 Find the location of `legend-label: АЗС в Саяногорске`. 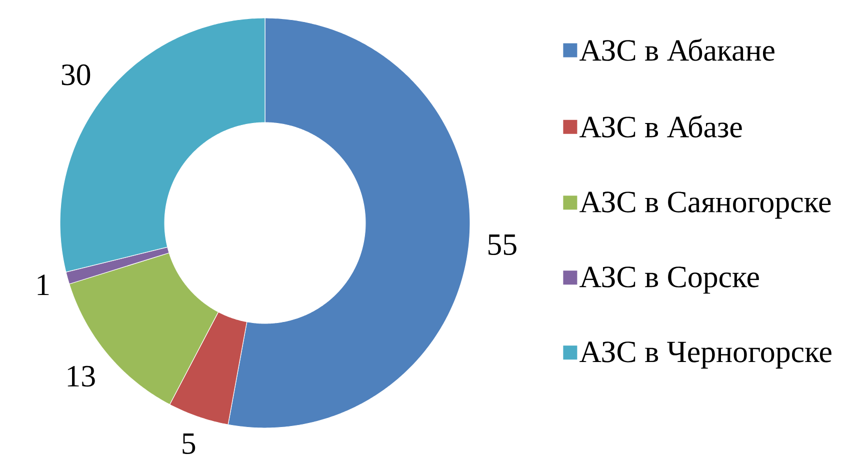

legend-label: АЗС в Саяногорске is located at coordinates (705, 205).